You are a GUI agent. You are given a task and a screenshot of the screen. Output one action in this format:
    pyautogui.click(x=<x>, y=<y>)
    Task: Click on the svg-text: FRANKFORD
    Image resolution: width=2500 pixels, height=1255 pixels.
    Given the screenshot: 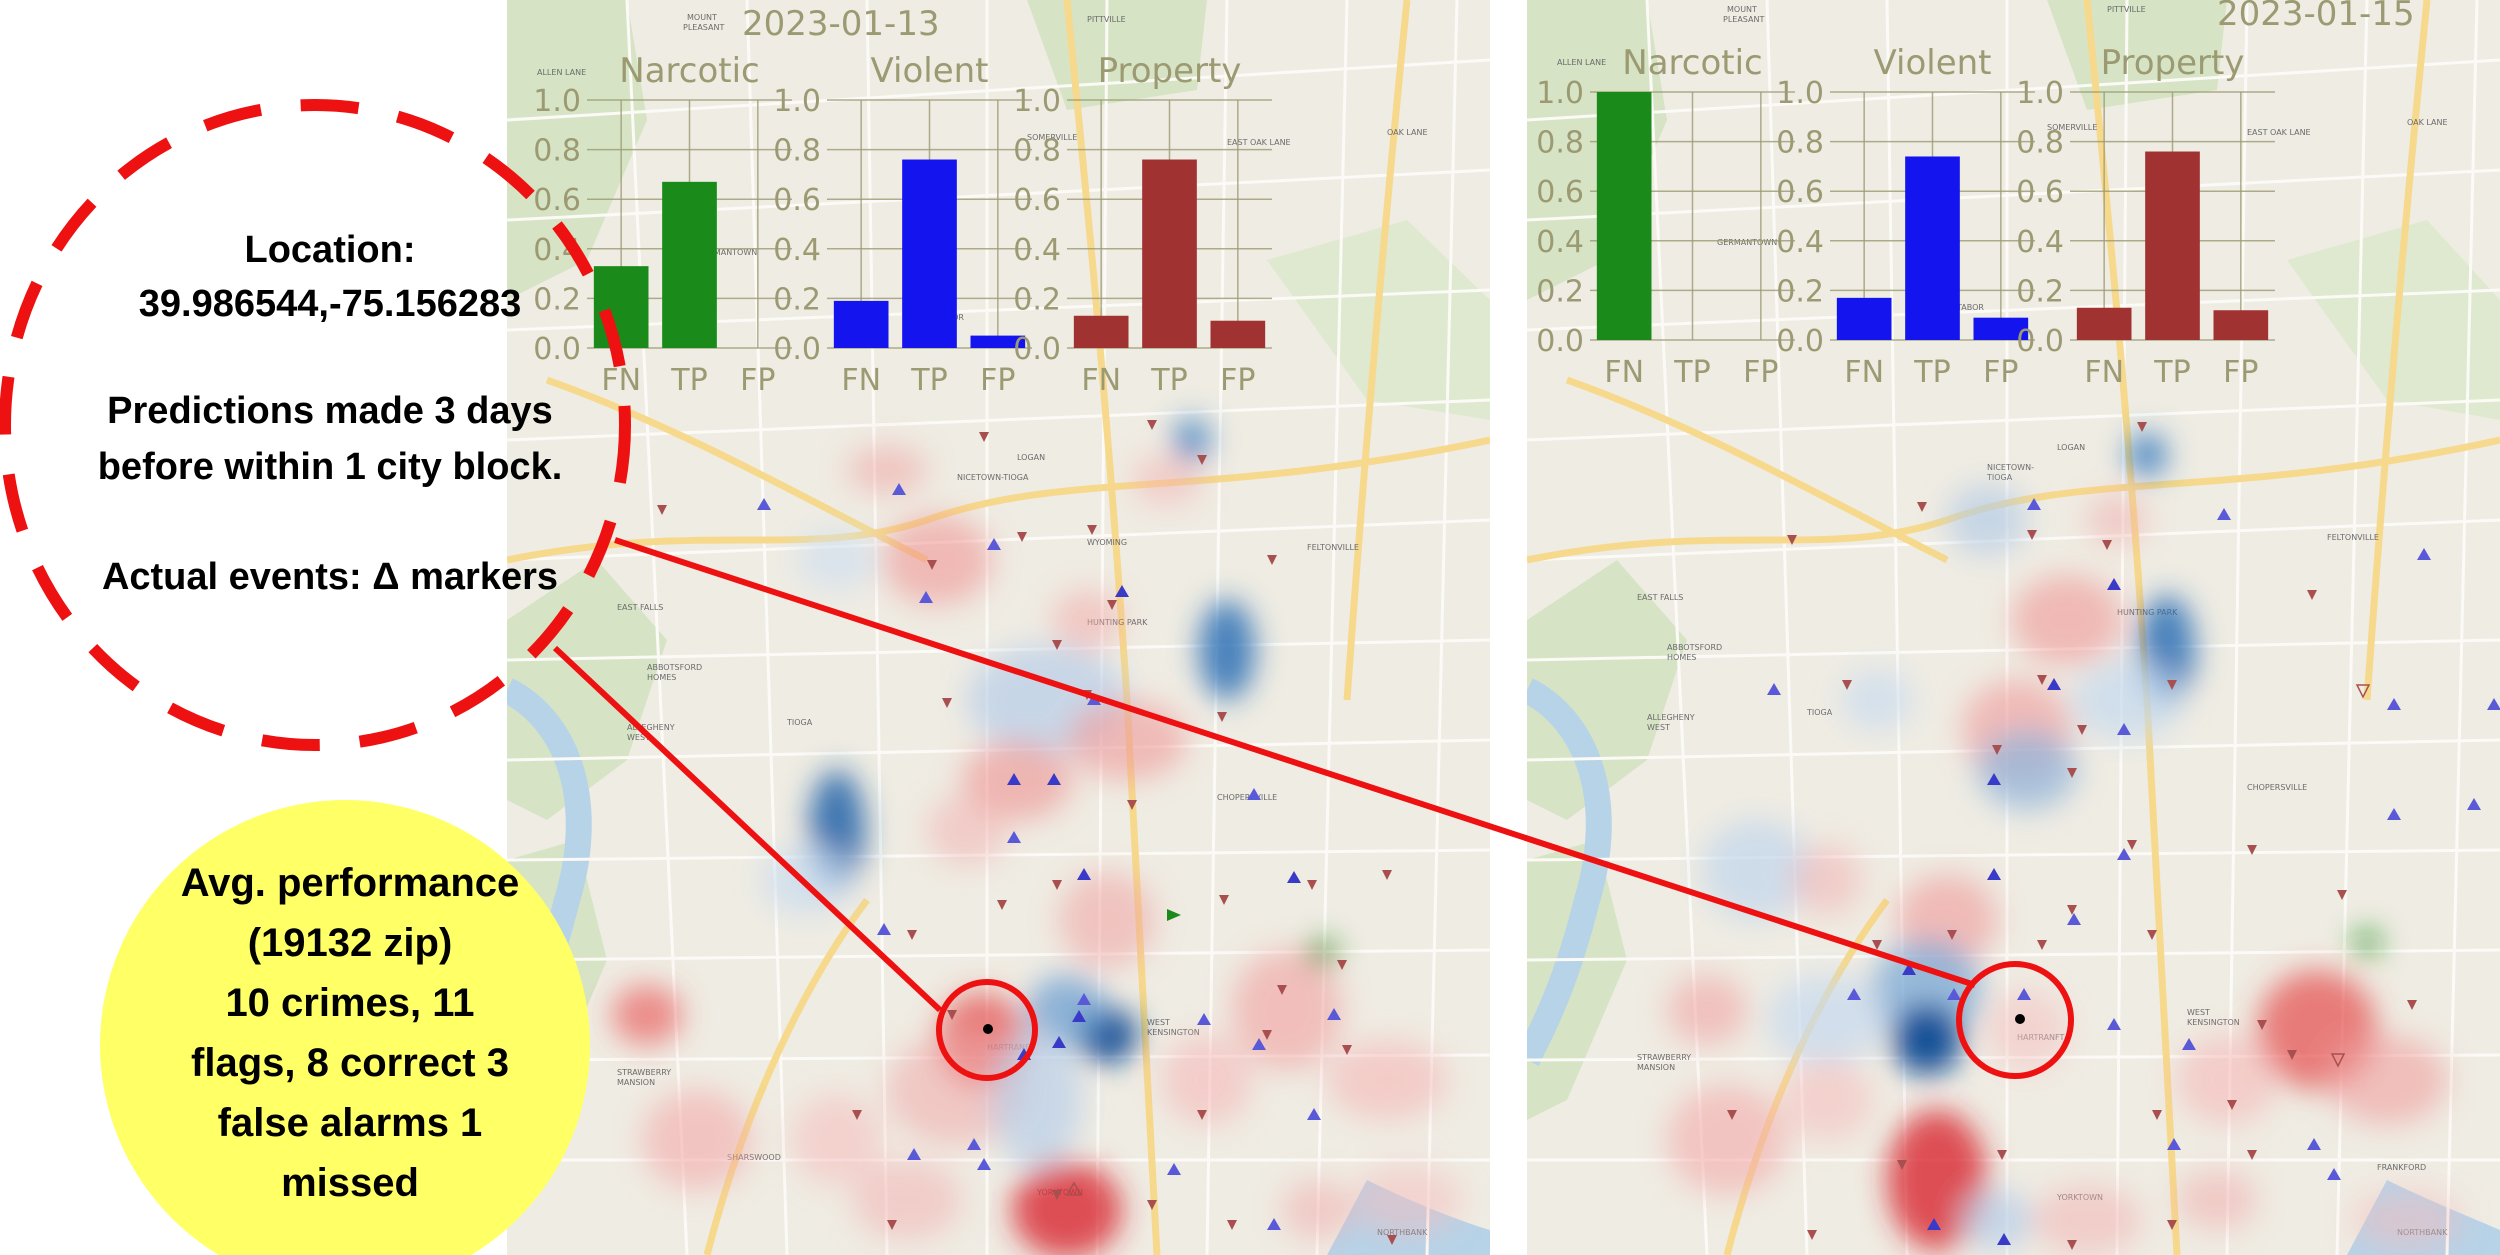 What is the action you would take?
    pyautogui.click(x=2401, y=1167)
    